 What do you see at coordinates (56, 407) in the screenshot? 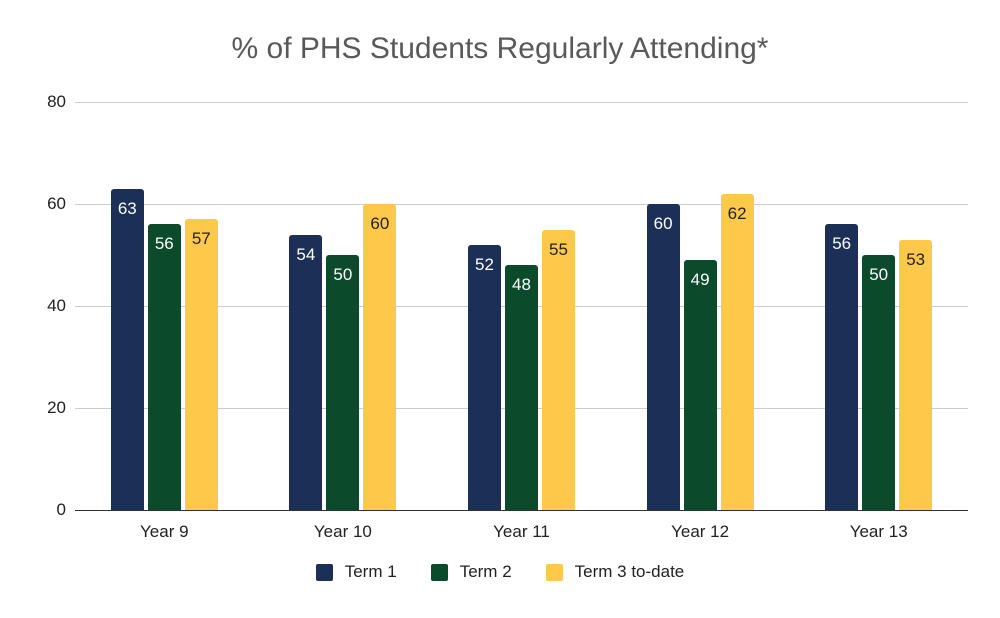
I see `y-tick-label: 20` at bounding box center [56, 407].